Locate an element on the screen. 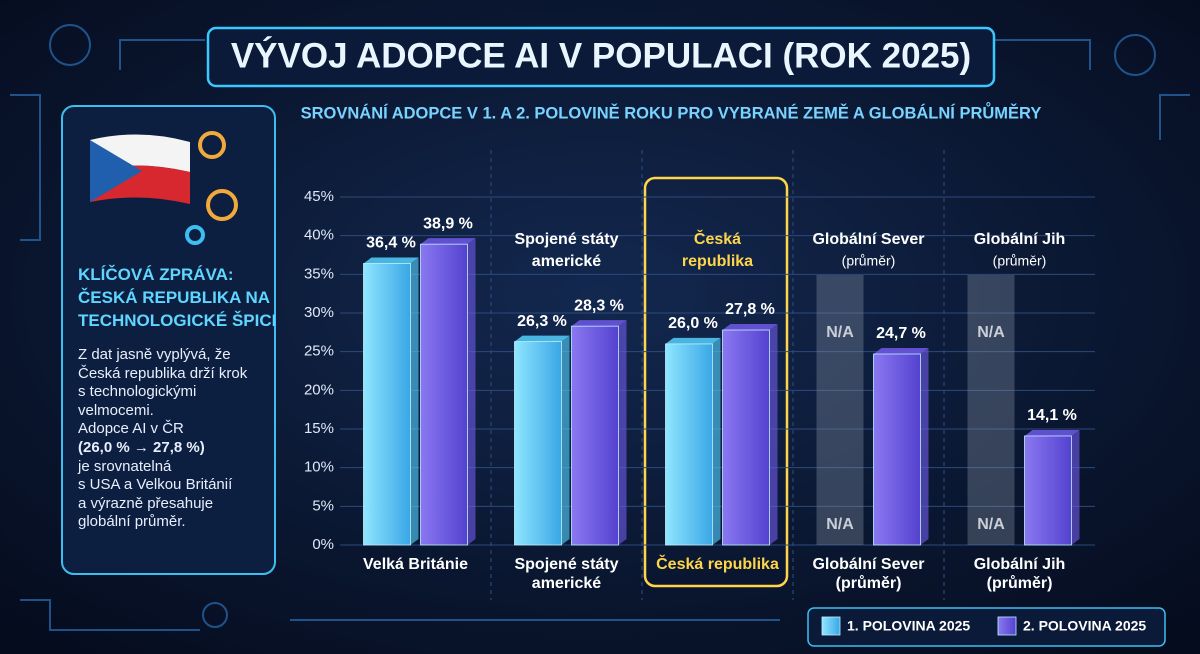  y-tick-label: 10% is located at coordinates (319, 467).